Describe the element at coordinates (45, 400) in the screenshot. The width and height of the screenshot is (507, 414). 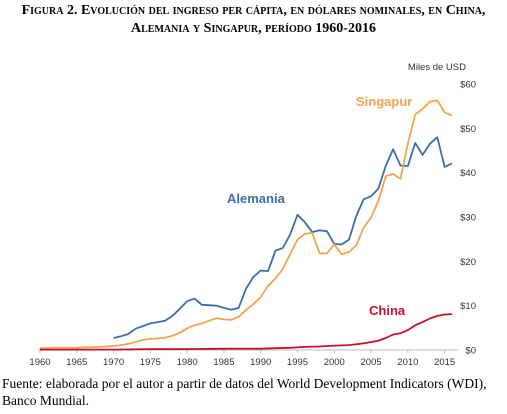
I see `figure-source-line-2: Banco Mundial.` at that location.